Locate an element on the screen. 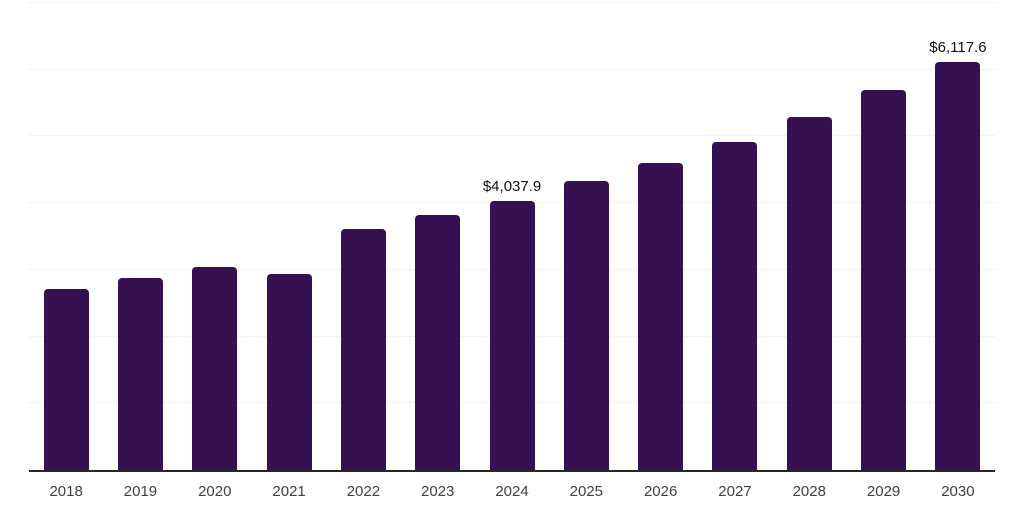 The width and height of the screenshot is (1024, 512). bar-2023 is located at coordinates (438, 342).